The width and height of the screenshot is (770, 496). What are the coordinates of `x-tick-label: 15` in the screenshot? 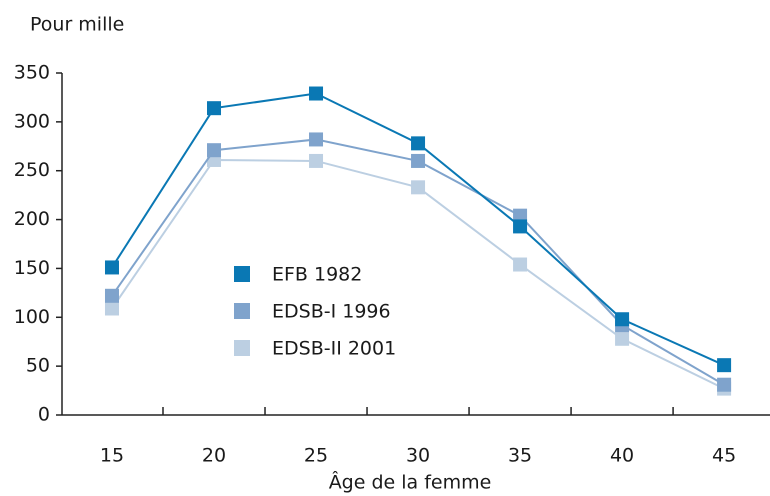 It's located at (112, 456).